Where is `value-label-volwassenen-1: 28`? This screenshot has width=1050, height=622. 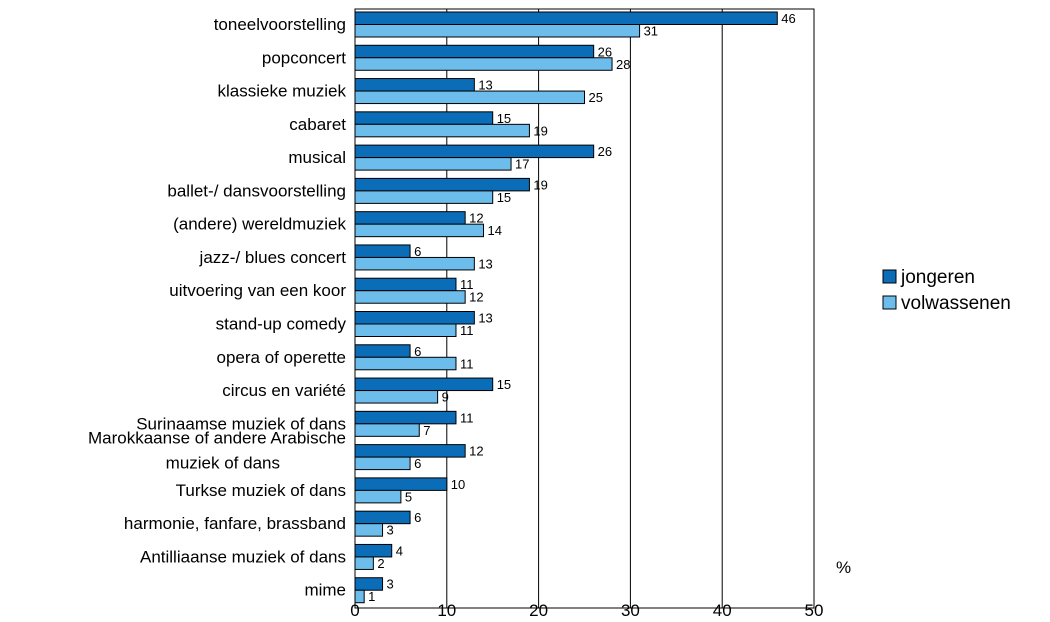
value-label-volwassenen-1: 28 is located at coordinates (623, 64).